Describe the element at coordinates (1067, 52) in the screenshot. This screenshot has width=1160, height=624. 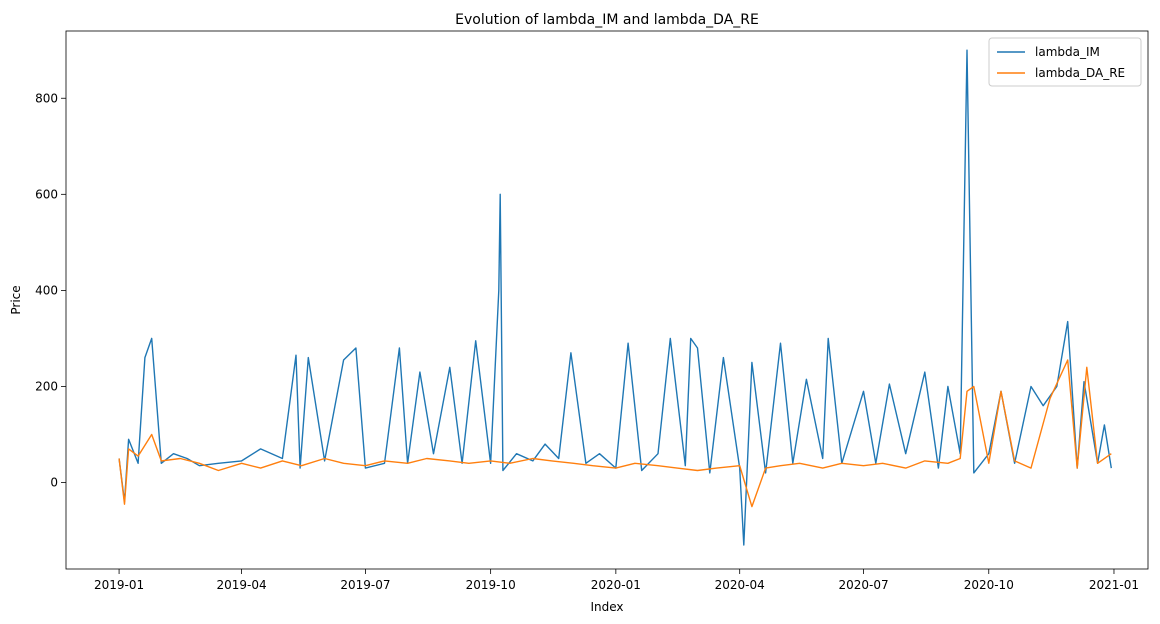
I see `legend-label: lambda_IM` at that location.